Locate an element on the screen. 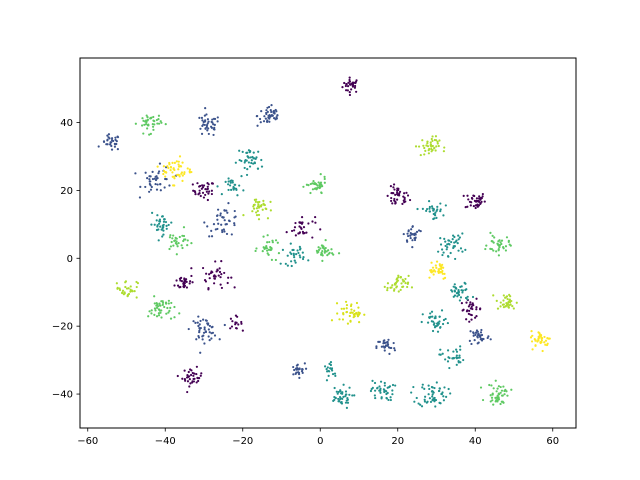  y-tick-label: −20 is located at coordinates (62, 327).